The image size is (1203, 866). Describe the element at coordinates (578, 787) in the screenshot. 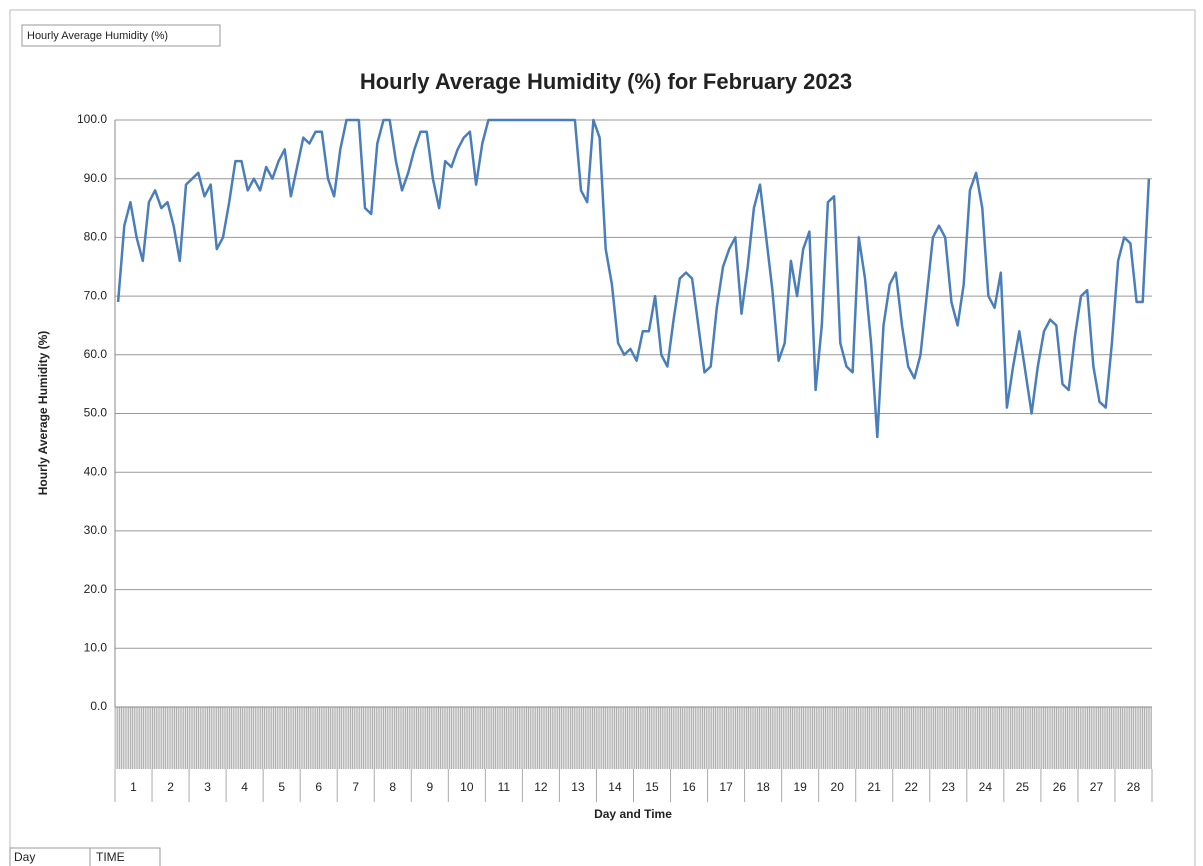

I see `x-group-label: 13` at that location.